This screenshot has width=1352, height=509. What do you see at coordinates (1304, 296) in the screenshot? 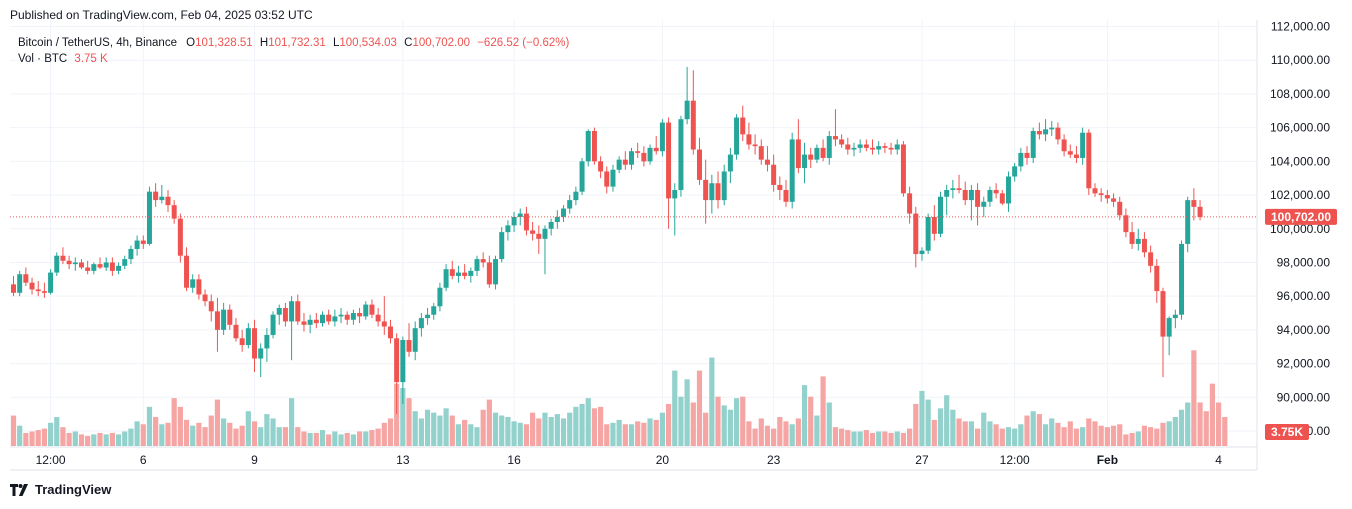
I see `price-tick-label: 96,000.00` at bounding box center [1304, 296].